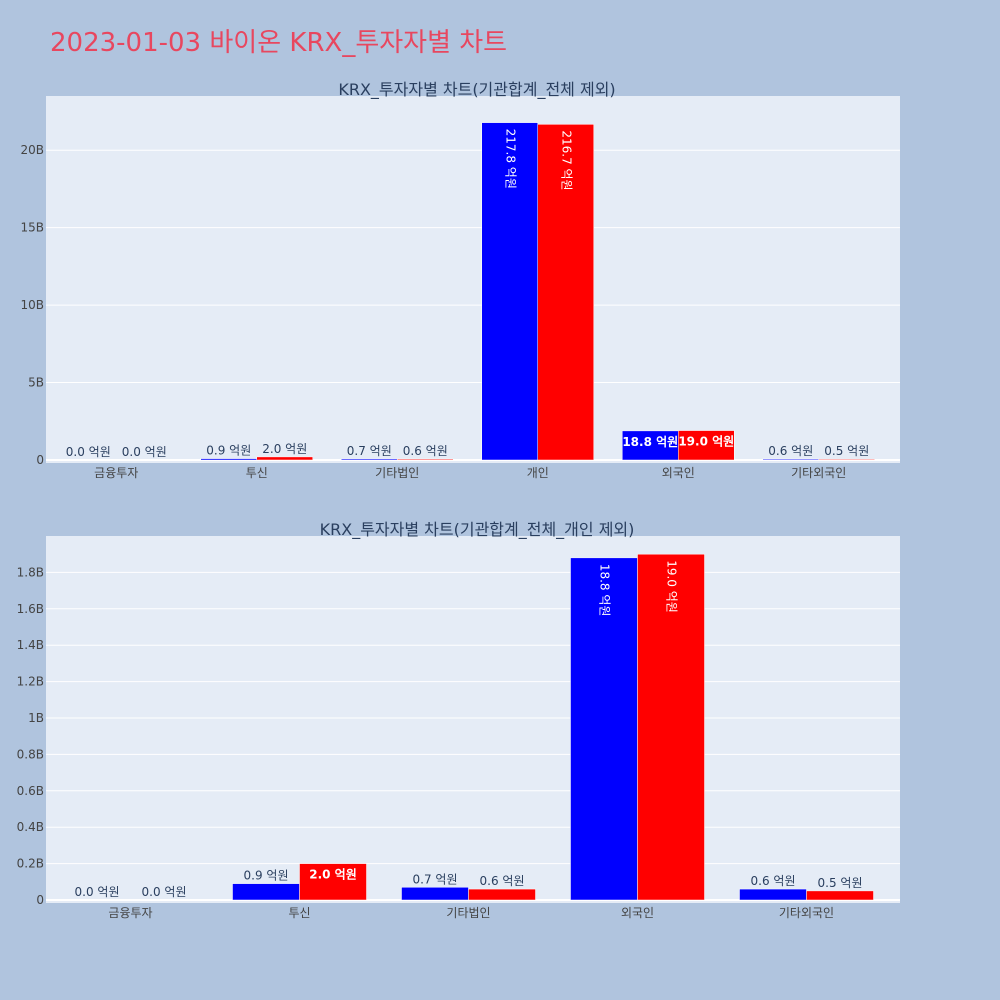 The image size is (1000, 1000). Describe the element at coordinates (510, 159) in the screenshot. I see `data-label: 217.8 억원` at that location.